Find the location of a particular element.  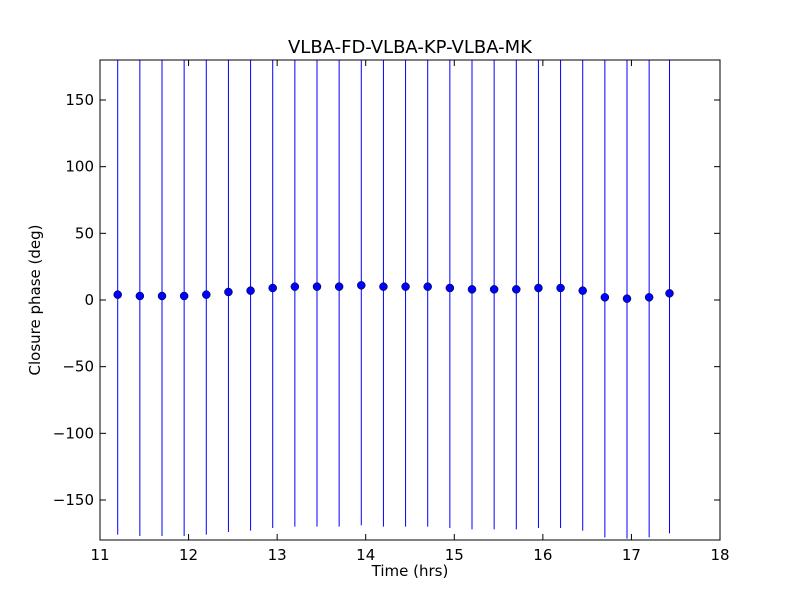

chart-title: VLBA-FD-VLBA-KP-VLBA-MK is located at coordinates (410, 47).